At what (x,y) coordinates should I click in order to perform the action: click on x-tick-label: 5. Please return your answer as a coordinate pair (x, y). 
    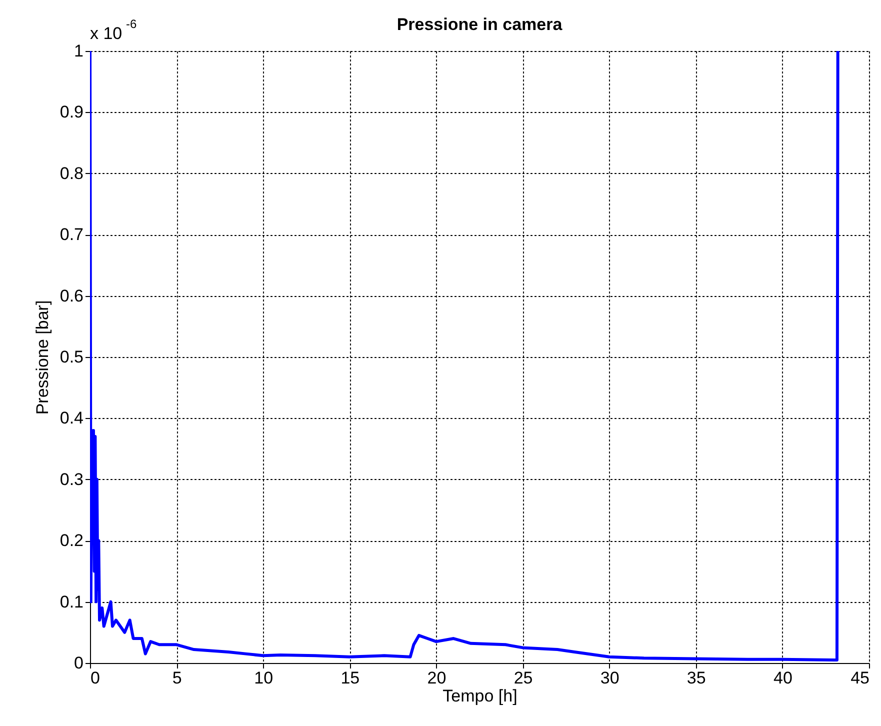
    Looking at the image, I should click on (177, 678).